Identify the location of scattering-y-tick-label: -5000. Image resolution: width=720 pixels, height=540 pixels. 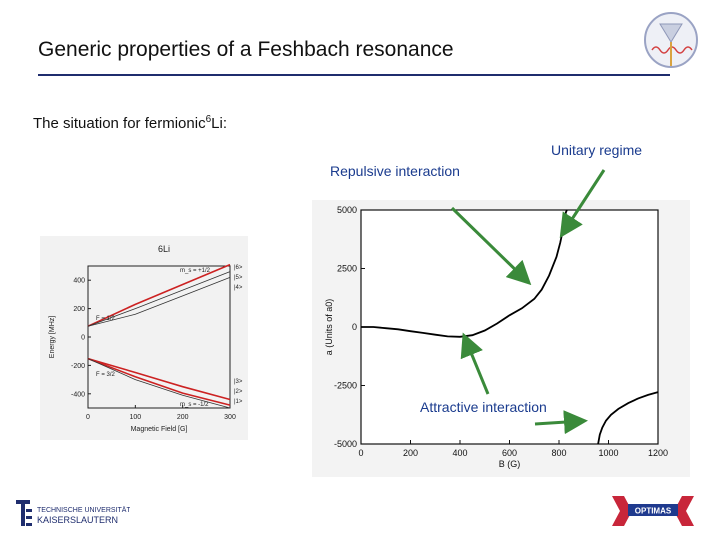
(345, 444).